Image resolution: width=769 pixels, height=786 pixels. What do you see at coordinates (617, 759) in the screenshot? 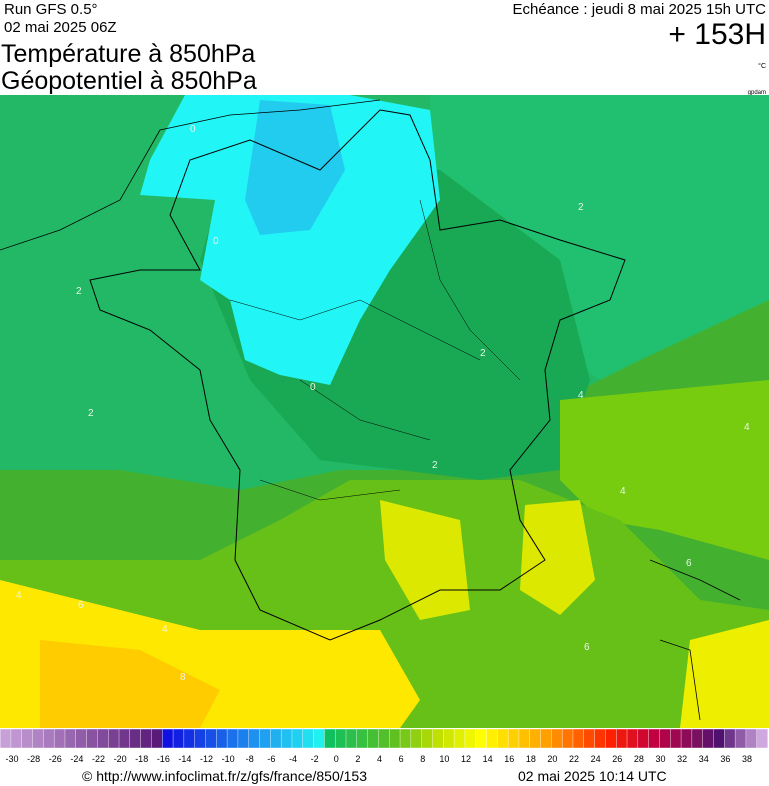
I see `scale-label: 26` at bounding box center [617, 759].